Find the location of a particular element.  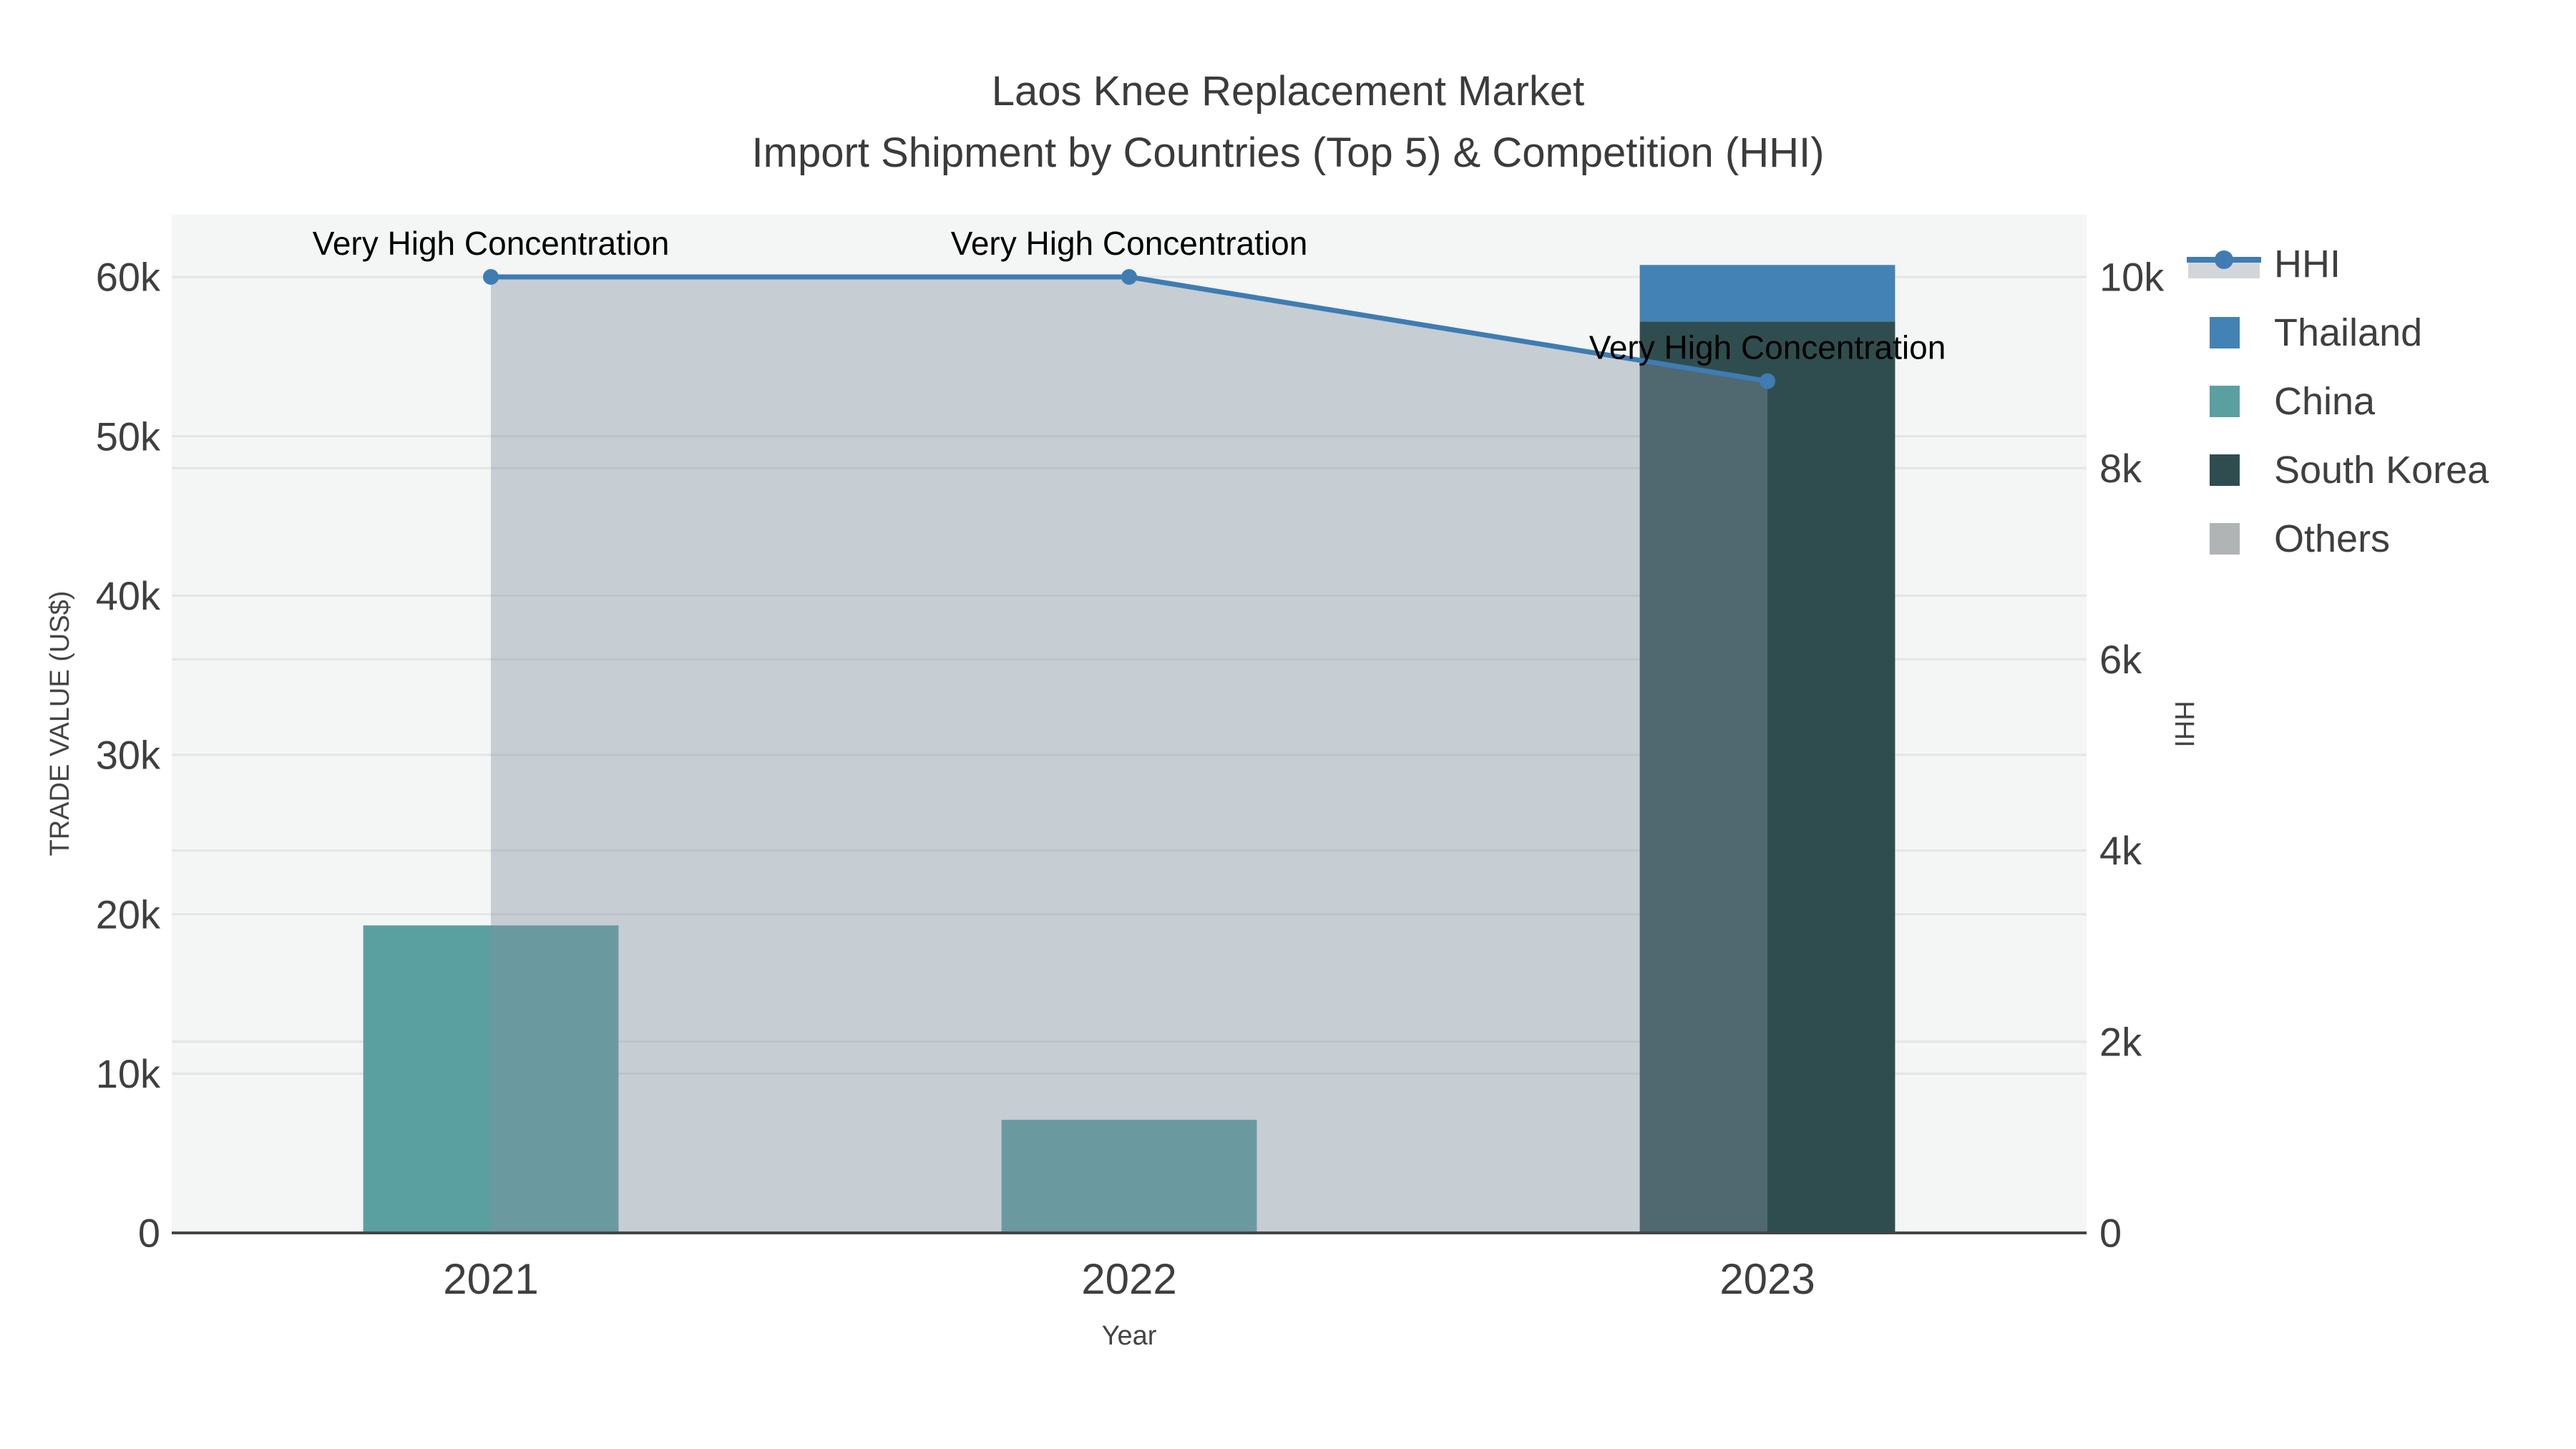

y-axis-title-left: TRADE VALUE (US$) is located at coordinates (60, 724).